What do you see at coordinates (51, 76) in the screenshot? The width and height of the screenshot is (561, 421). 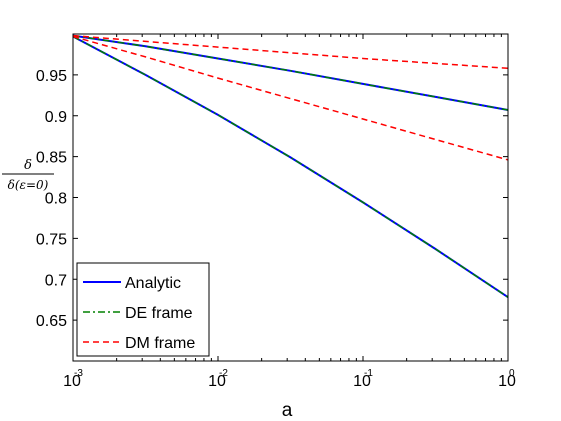 I see `y-tick-label: 0.95` at bounding box center [51, 76].